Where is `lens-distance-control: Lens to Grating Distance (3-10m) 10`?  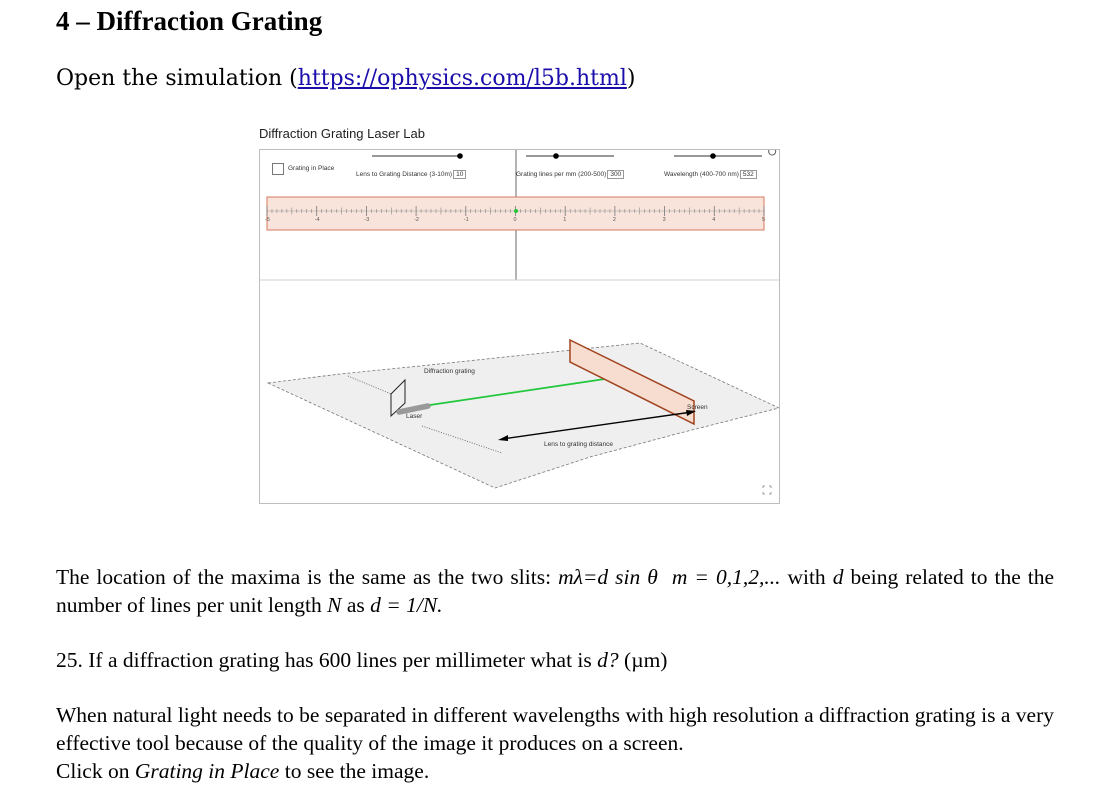 lens-distance-control: Lens to Grating Distance (3-10m) 10 is located at coordinates (411, 174).